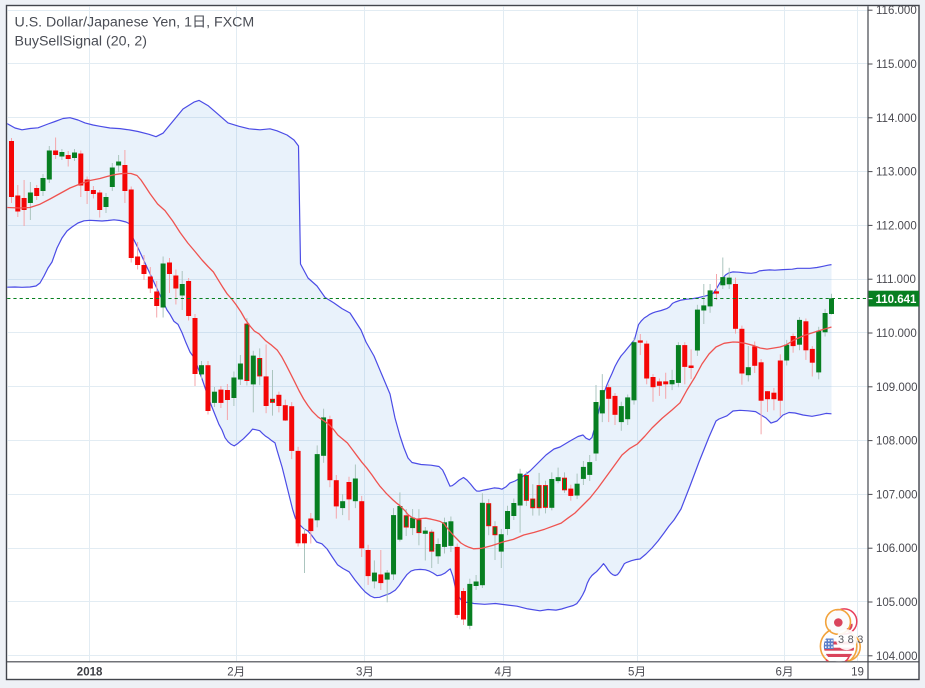  I want to click on svg-text: 6月, so click(785, 673).